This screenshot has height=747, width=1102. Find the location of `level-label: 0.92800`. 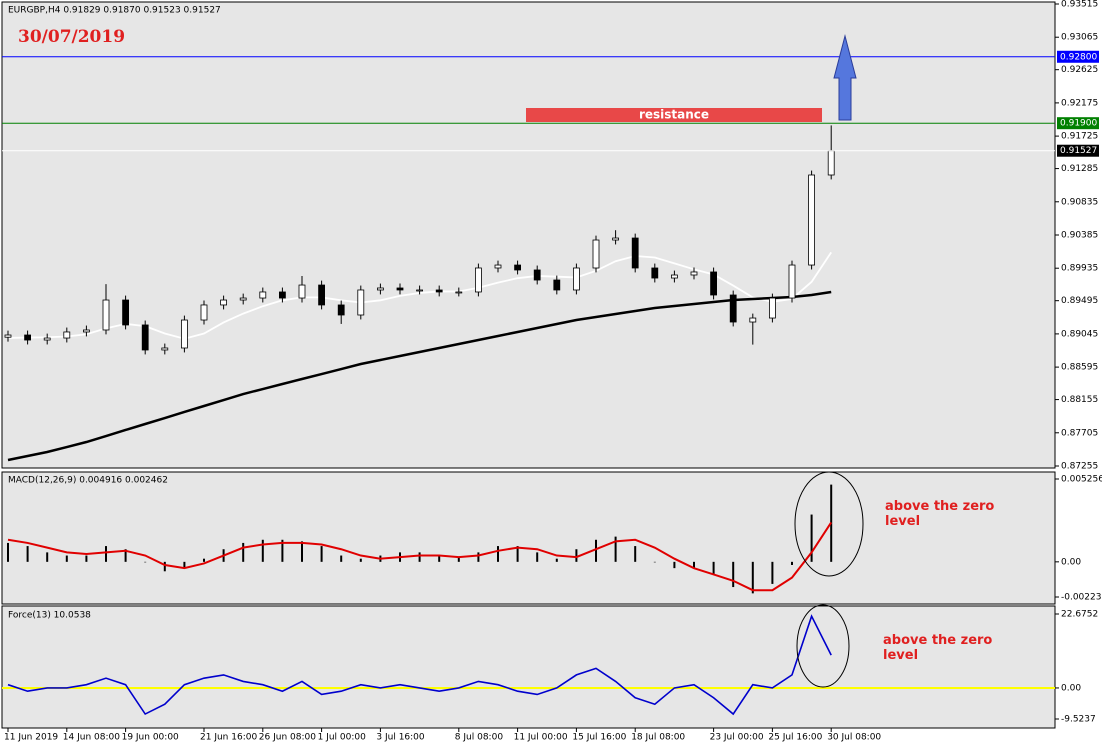

level-label: 0.92800 is located at coordinates (1078, 57).